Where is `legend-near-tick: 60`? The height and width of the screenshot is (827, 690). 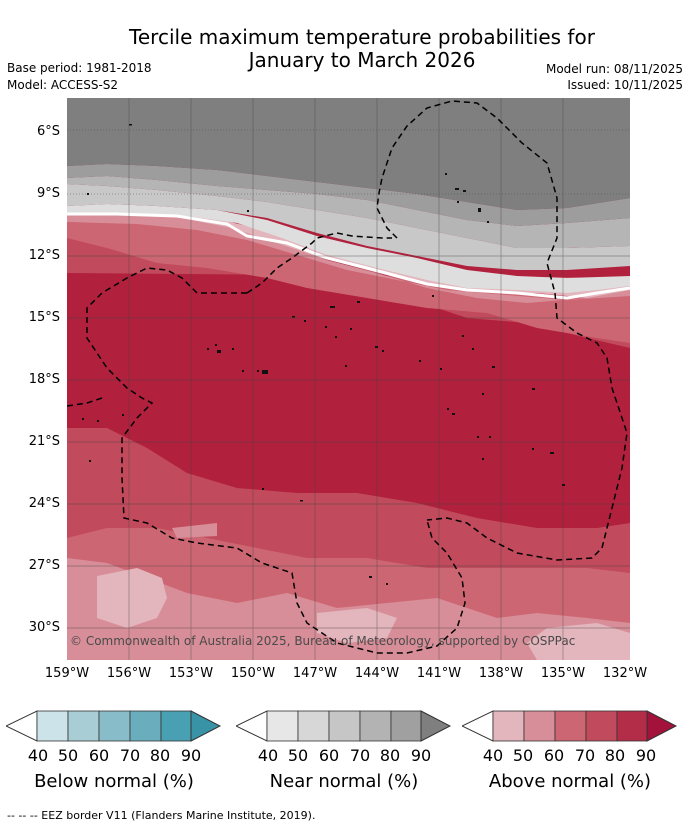 legend-near-tick: 60 is located at coordinates (329, 755).